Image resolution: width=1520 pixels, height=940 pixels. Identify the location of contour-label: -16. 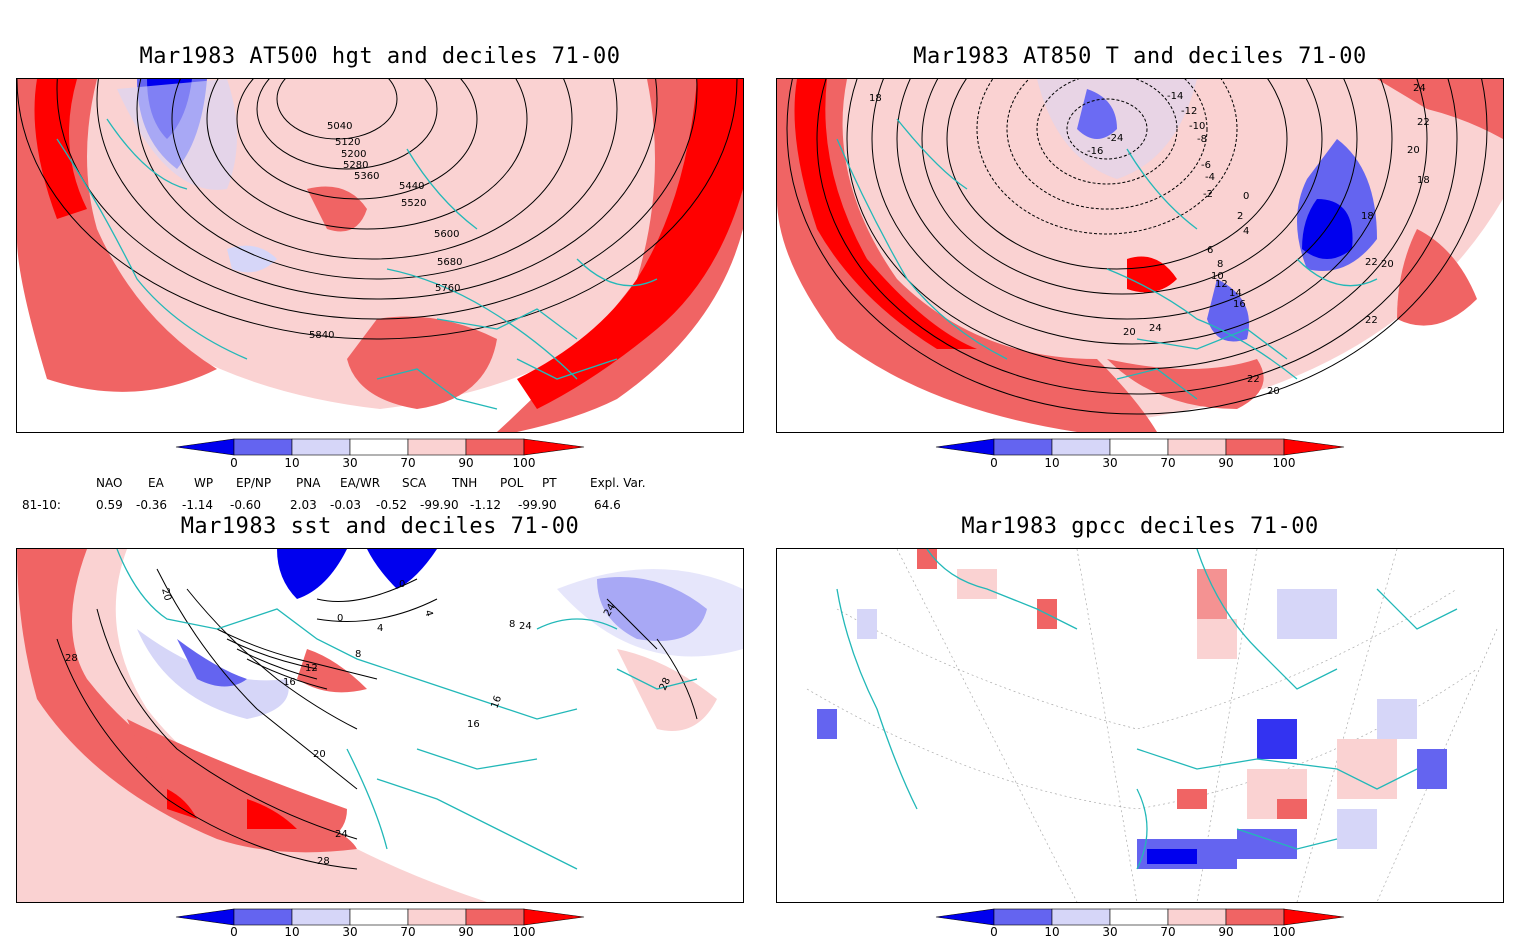
(1095, 151).